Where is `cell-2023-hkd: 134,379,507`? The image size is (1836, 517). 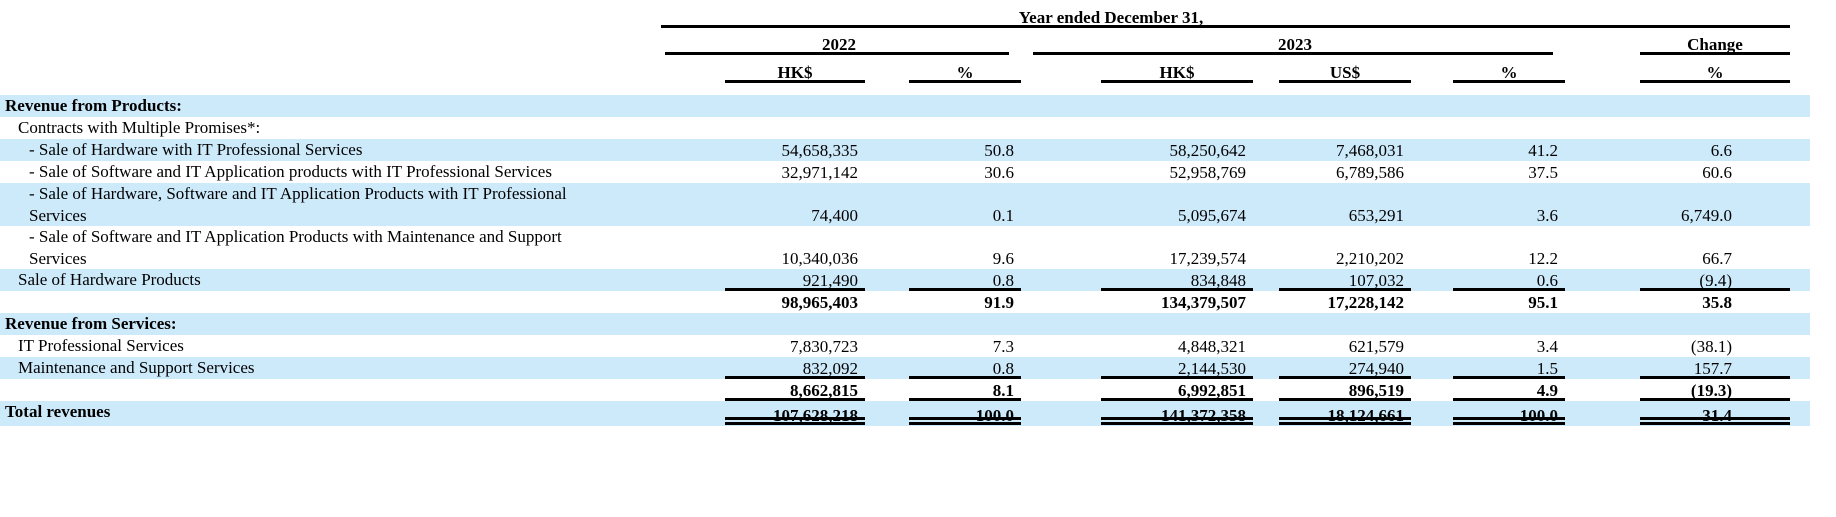
cell-2023-hkd: 134,379,507 is located at coordinates (1203, 302).